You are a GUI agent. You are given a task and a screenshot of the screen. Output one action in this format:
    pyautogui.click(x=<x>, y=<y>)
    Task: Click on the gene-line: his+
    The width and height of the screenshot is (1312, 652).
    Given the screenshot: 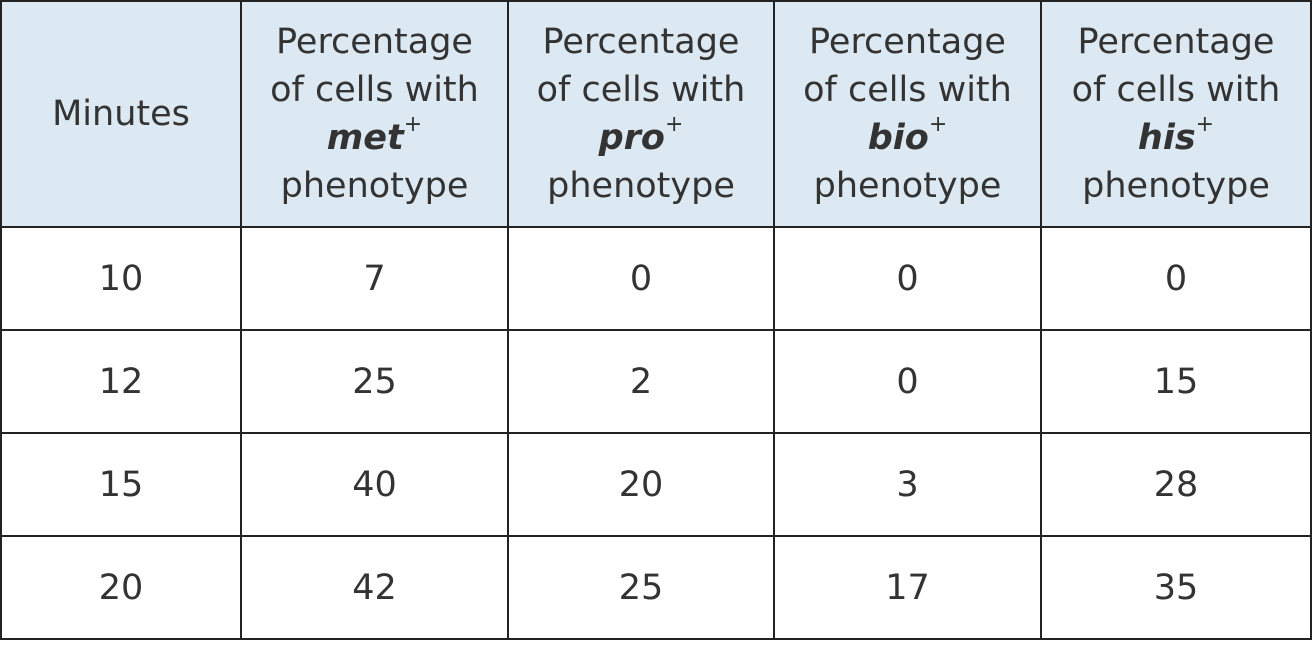 What is the action you would take?
    pyautogui.click(x=1176, y=138)
    